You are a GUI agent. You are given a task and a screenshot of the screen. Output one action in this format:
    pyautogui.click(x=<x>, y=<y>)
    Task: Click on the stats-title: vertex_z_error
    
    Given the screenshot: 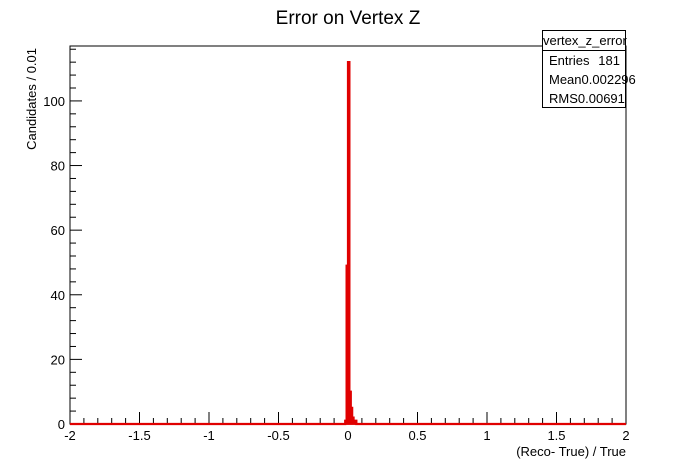 What is the action you would take?
    pyautogui.click(x=585, y=41)
    